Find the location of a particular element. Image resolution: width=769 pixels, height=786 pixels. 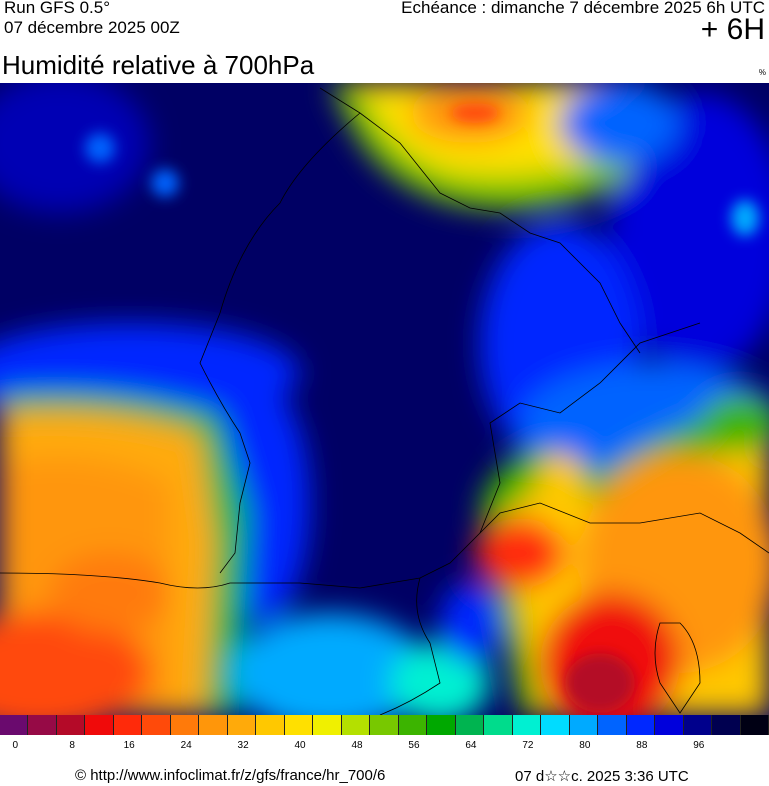

lead-time: + 6H is located at coordinates (732, 29).